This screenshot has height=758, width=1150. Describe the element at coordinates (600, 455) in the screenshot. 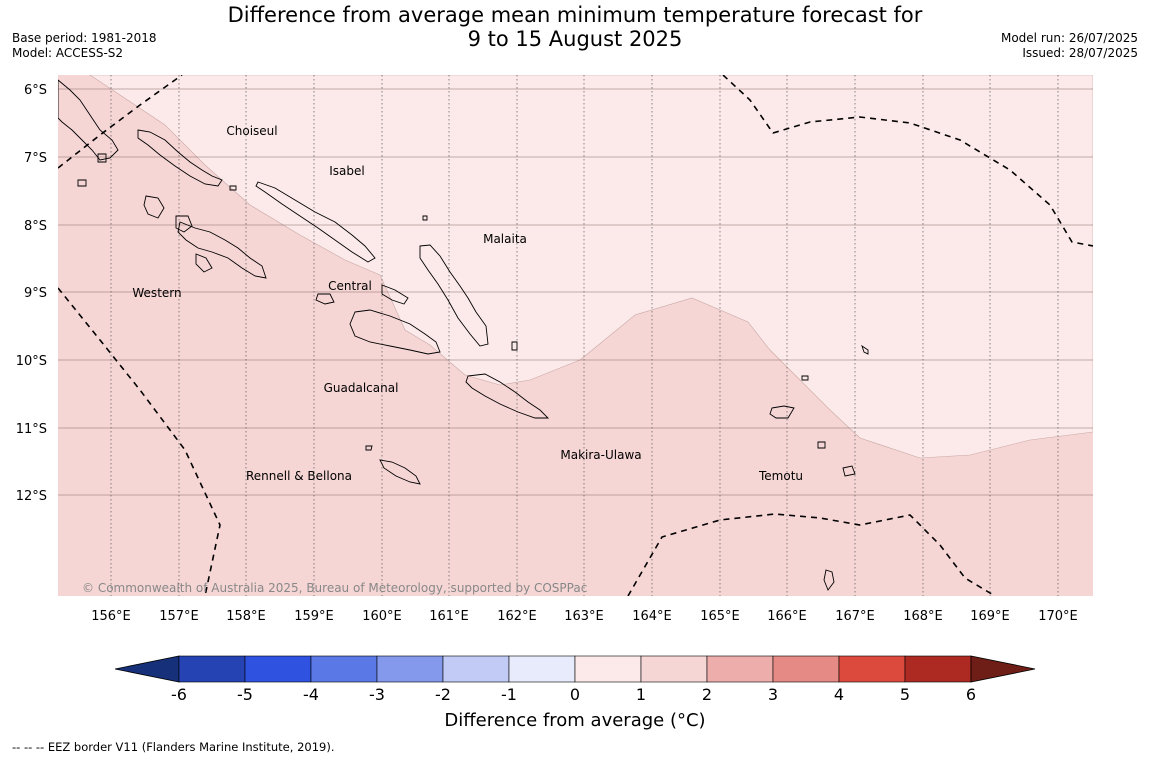

I see `label-makira-ulawa: Makira-Ulawa` at that location.